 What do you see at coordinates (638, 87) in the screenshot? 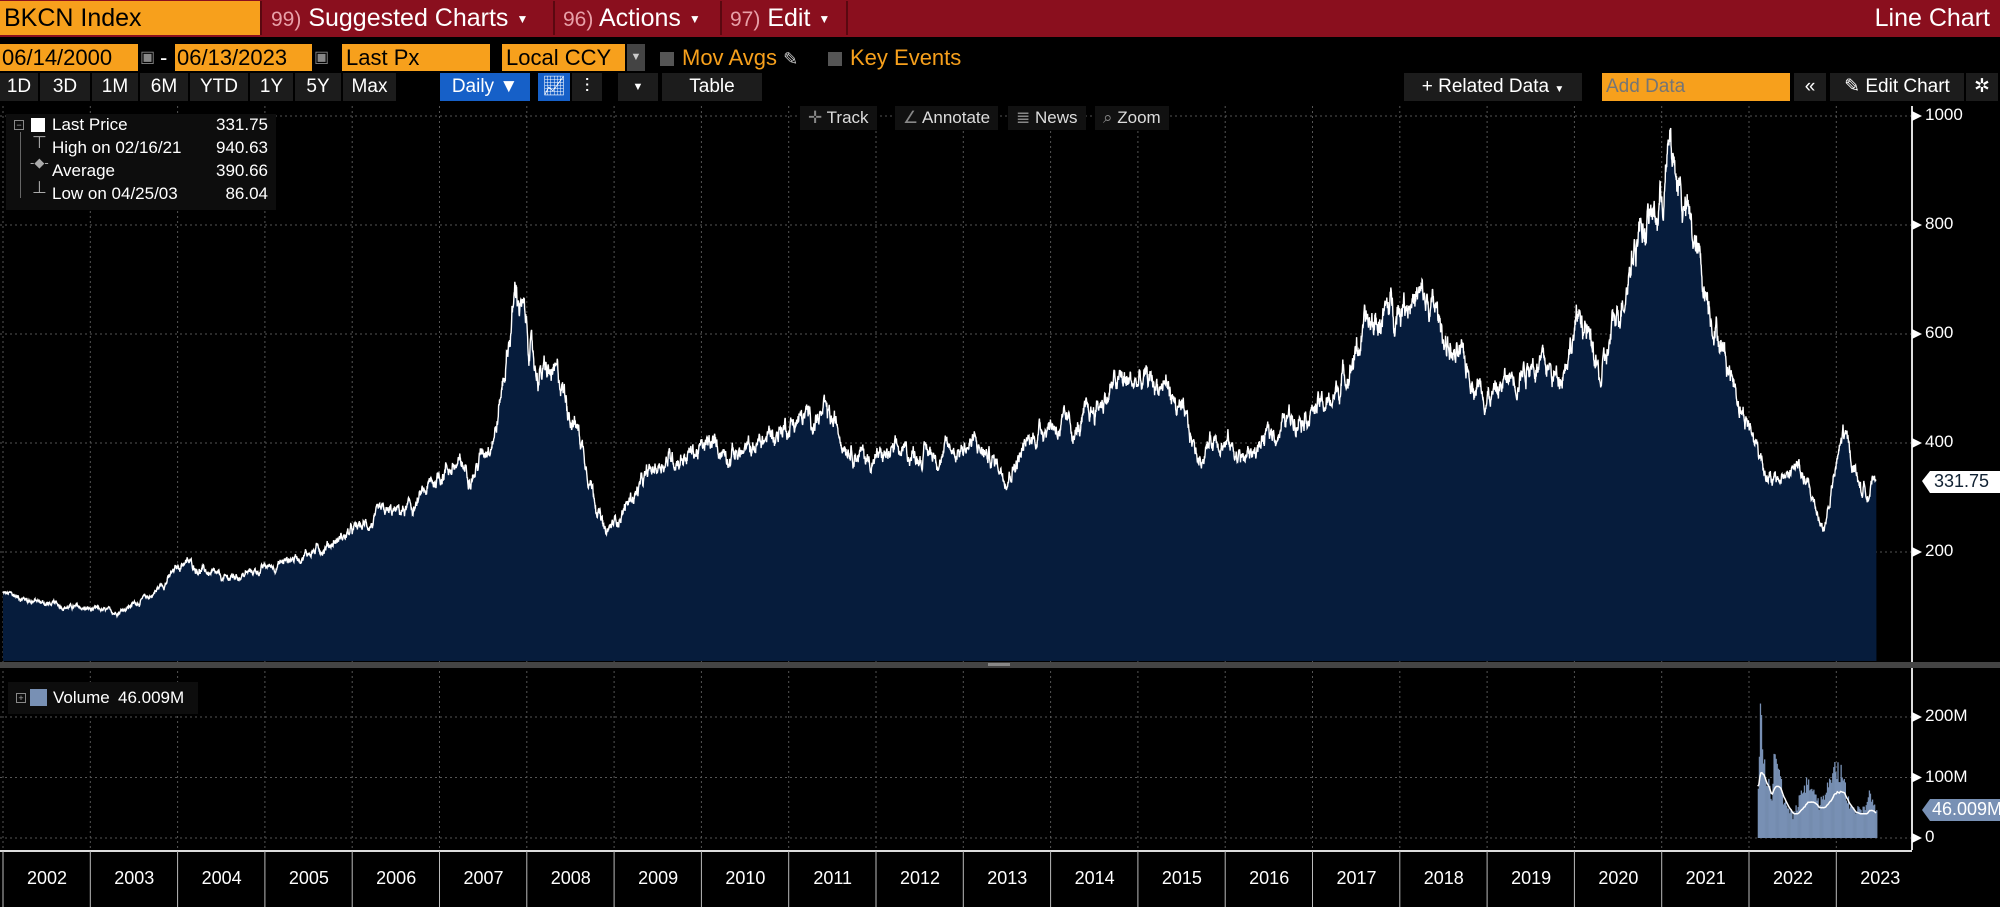
I see `chart-type-dropdown-icon: ▼` at bounding box center [638, 87].